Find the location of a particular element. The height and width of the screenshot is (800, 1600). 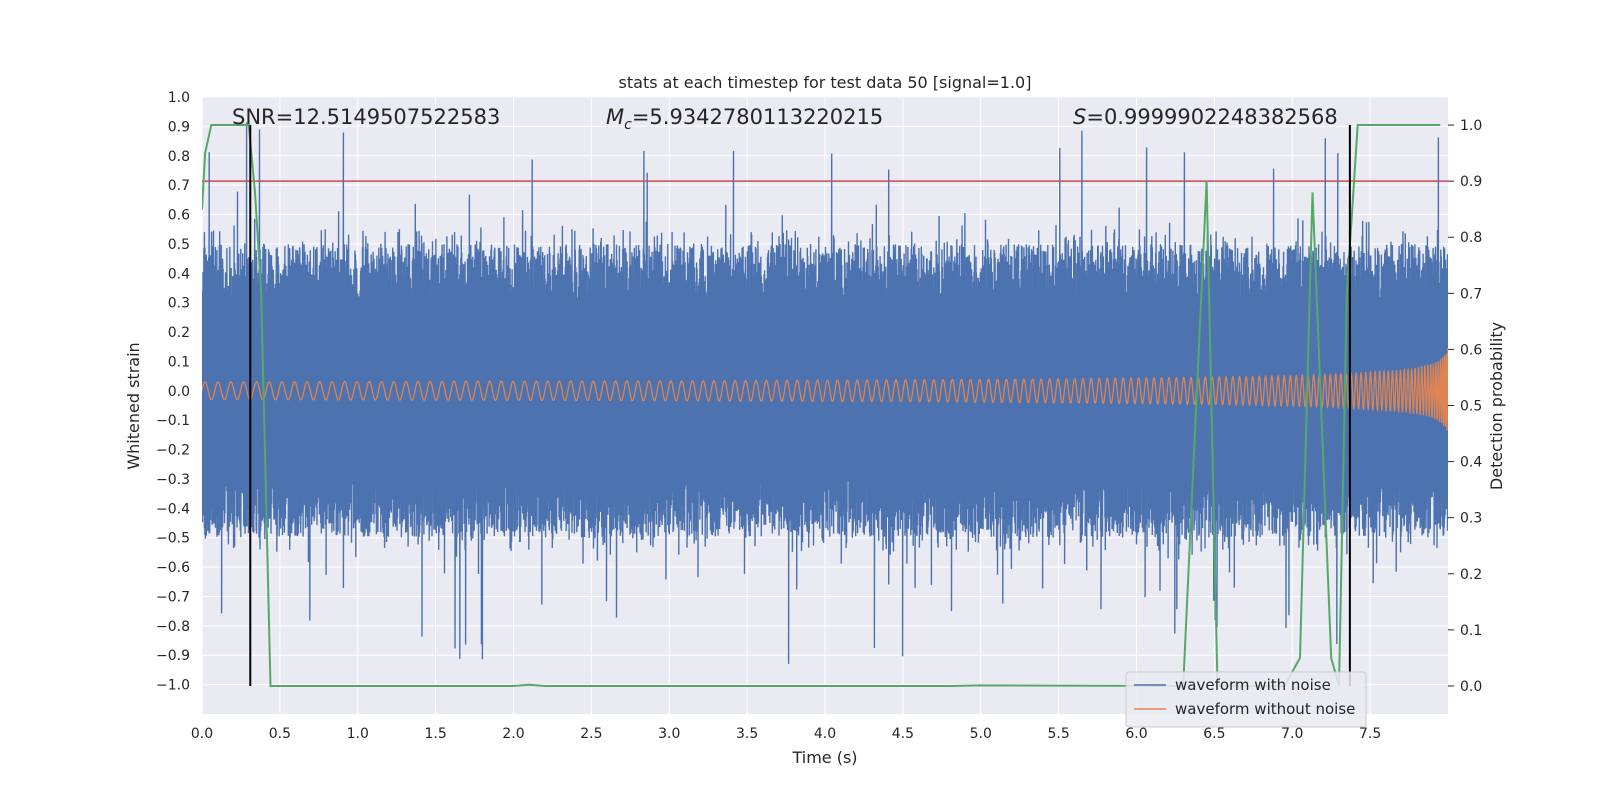

x-tick-label: 0.0 is located at coordinates (202, 734).